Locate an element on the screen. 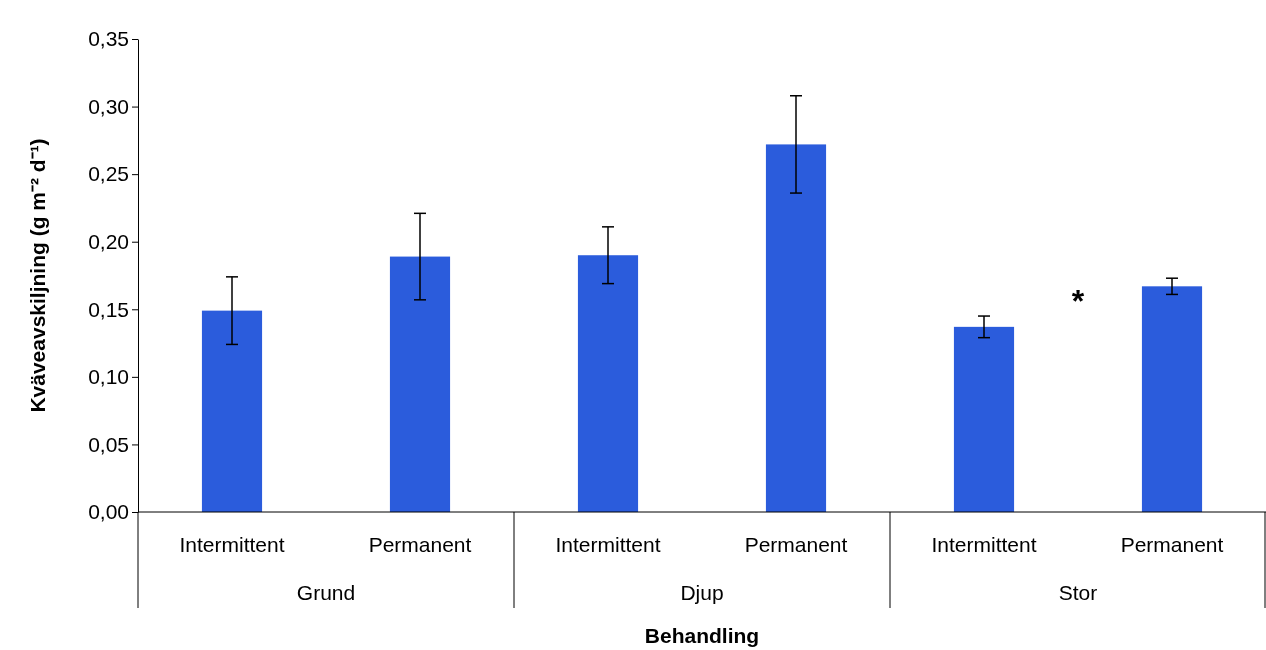 This screenshot has width=1266, height=650. annotation: * is located at coordinates (1078, 301).